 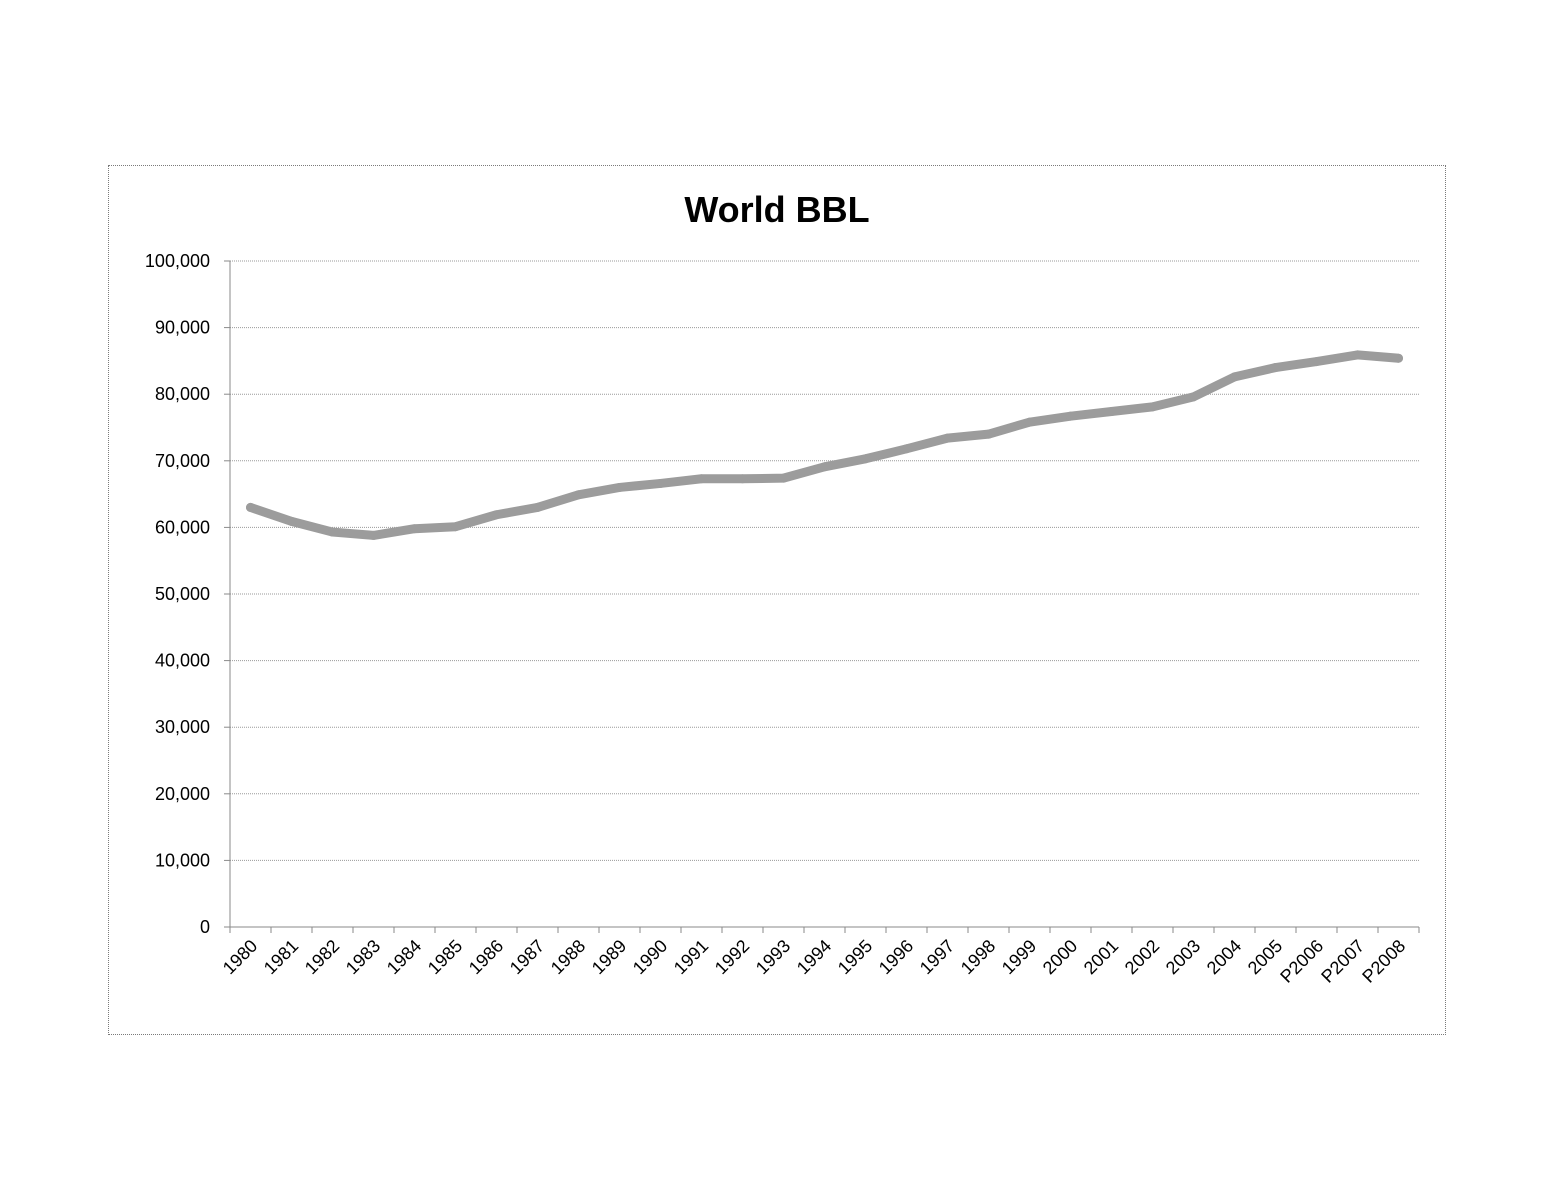 I want to click on y-tick-label: 60,000, so click(x=182, y=527).